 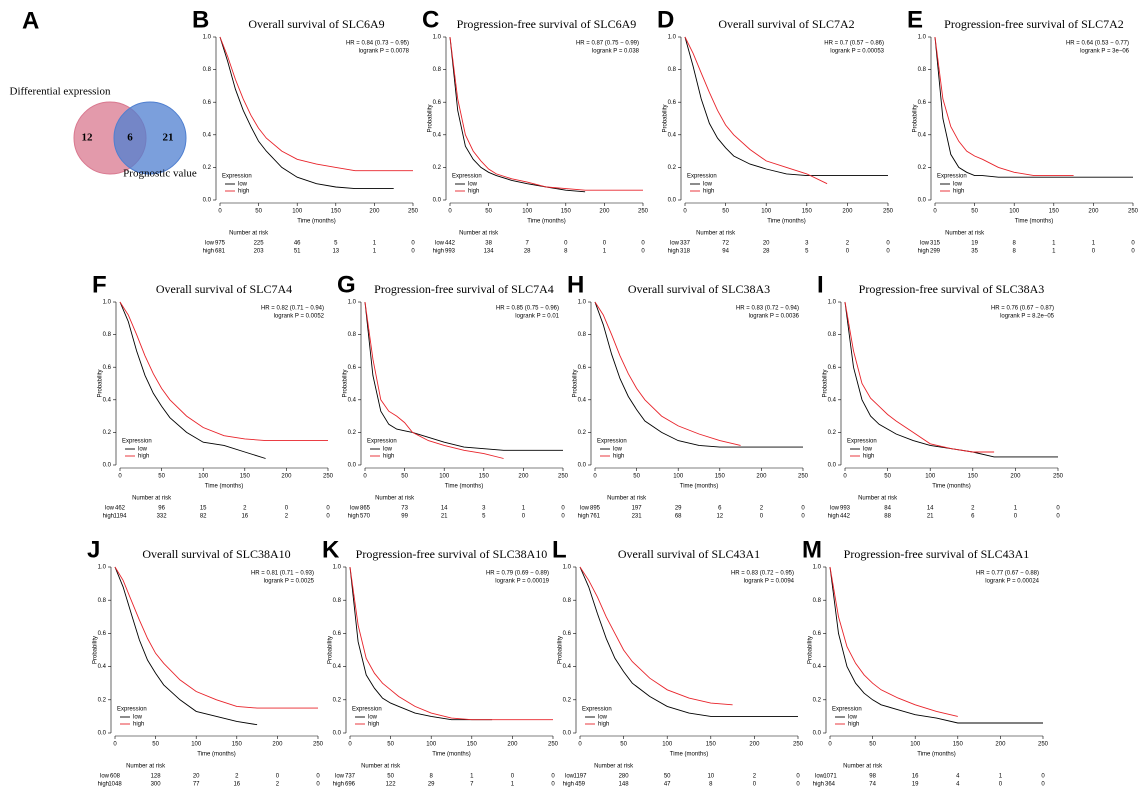 I want to click on risk-count: 6, so click(x=720, y=509).